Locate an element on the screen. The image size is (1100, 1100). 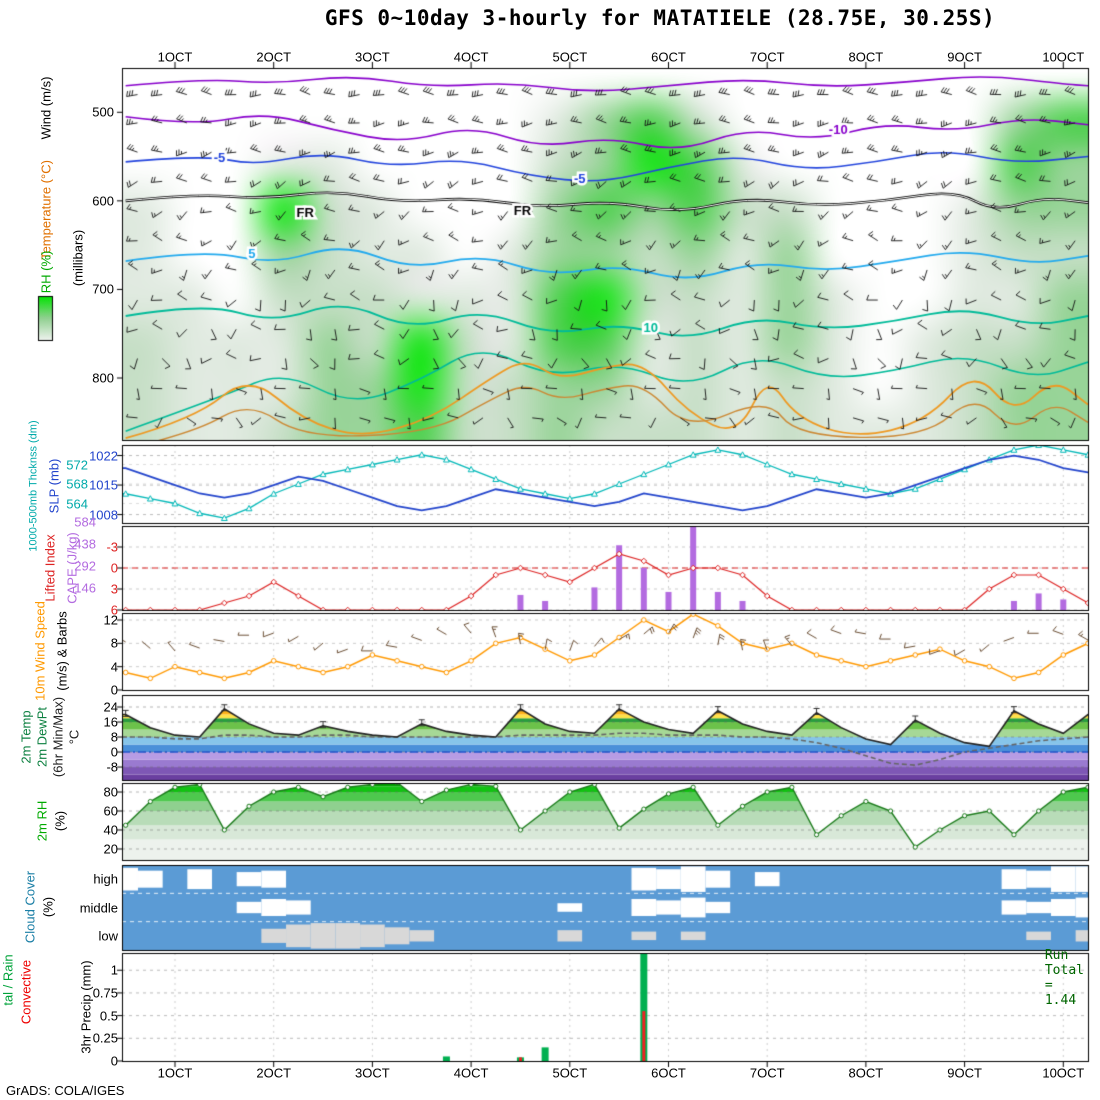
precip-tick-label: 0 is located at coordinates (114, 1061).